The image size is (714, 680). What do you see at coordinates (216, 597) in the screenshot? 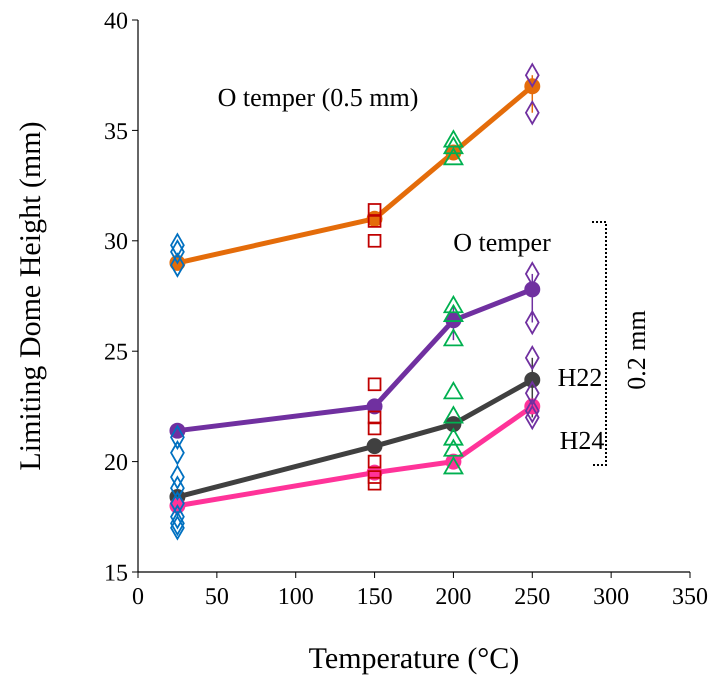
I see `x-tick-label: 50` at bounding box center [216, 597].